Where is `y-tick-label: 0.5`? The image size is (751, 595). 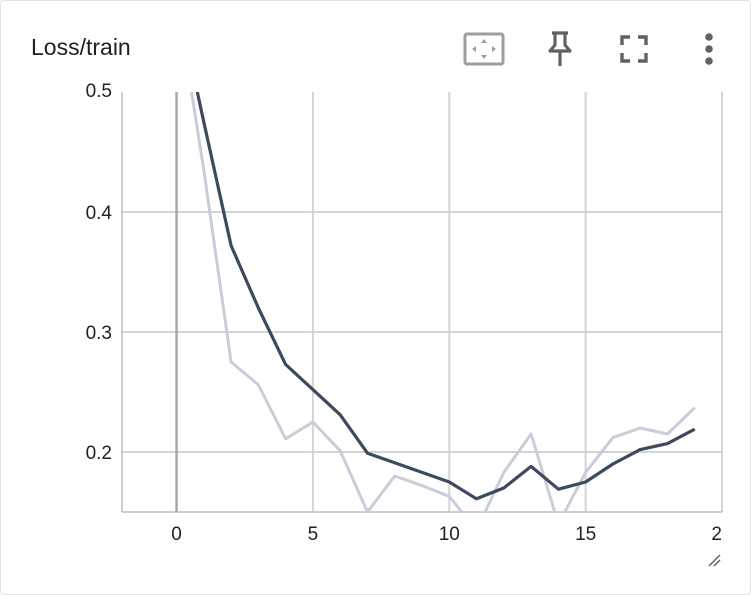
y-tick-label: 0.5 is located at coordinates (99, 91).